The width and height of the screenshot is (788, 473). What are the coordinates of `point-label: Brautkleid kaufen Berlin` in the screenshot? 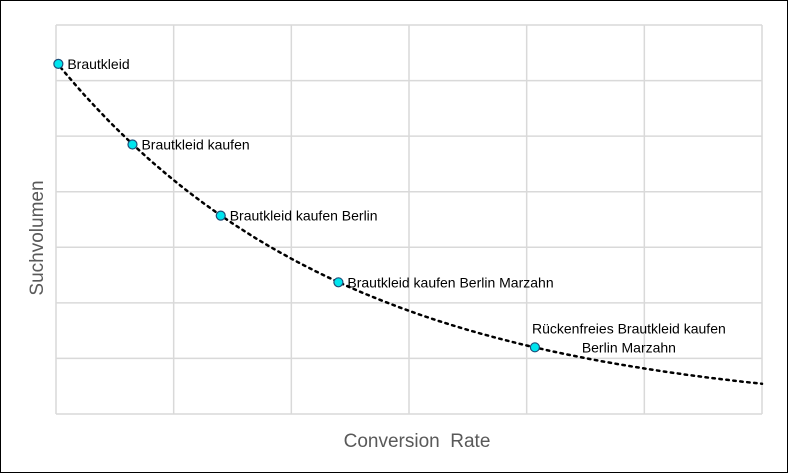 It's located at (304, 216).